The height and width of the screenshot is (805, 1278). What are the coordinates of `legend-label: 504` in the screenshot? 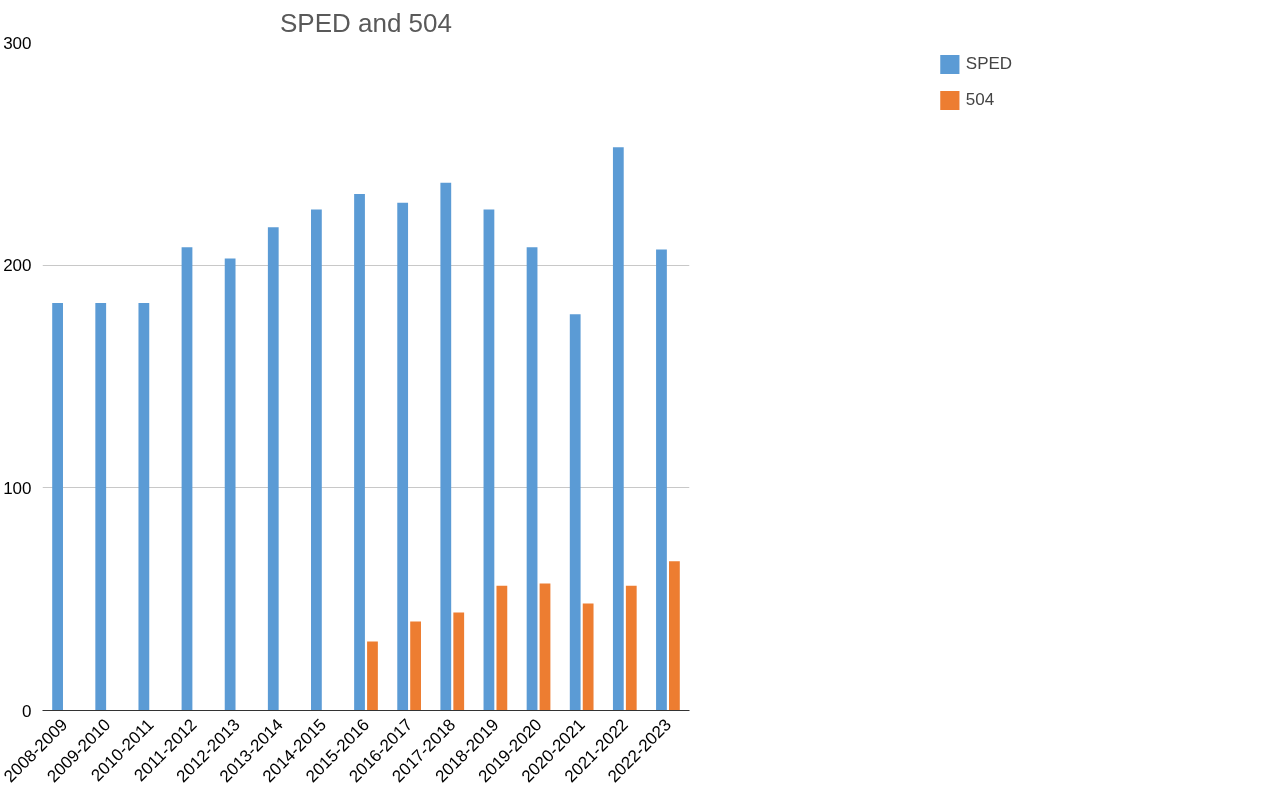 It's located at (980, 100).